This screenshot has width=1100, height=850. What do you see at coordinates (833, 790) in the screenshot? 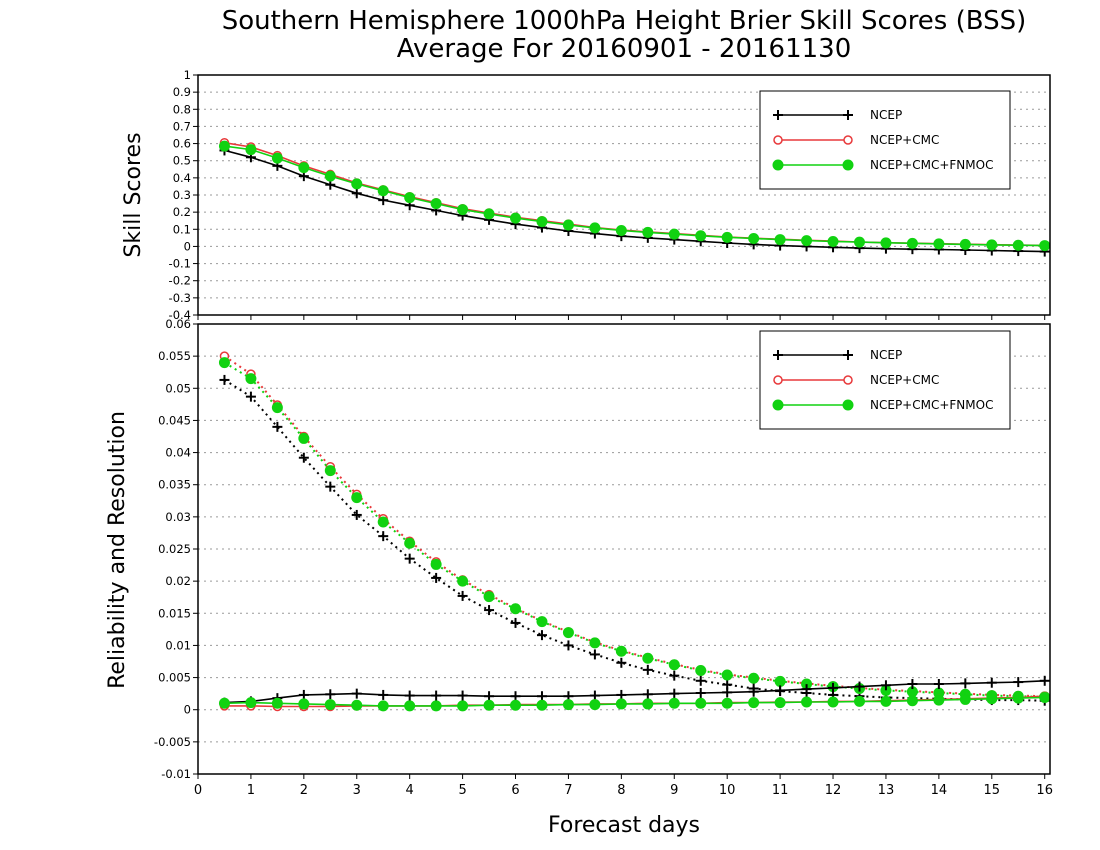
I see `bottom-x-tick-label: 12` at bounding box center [833, 790].